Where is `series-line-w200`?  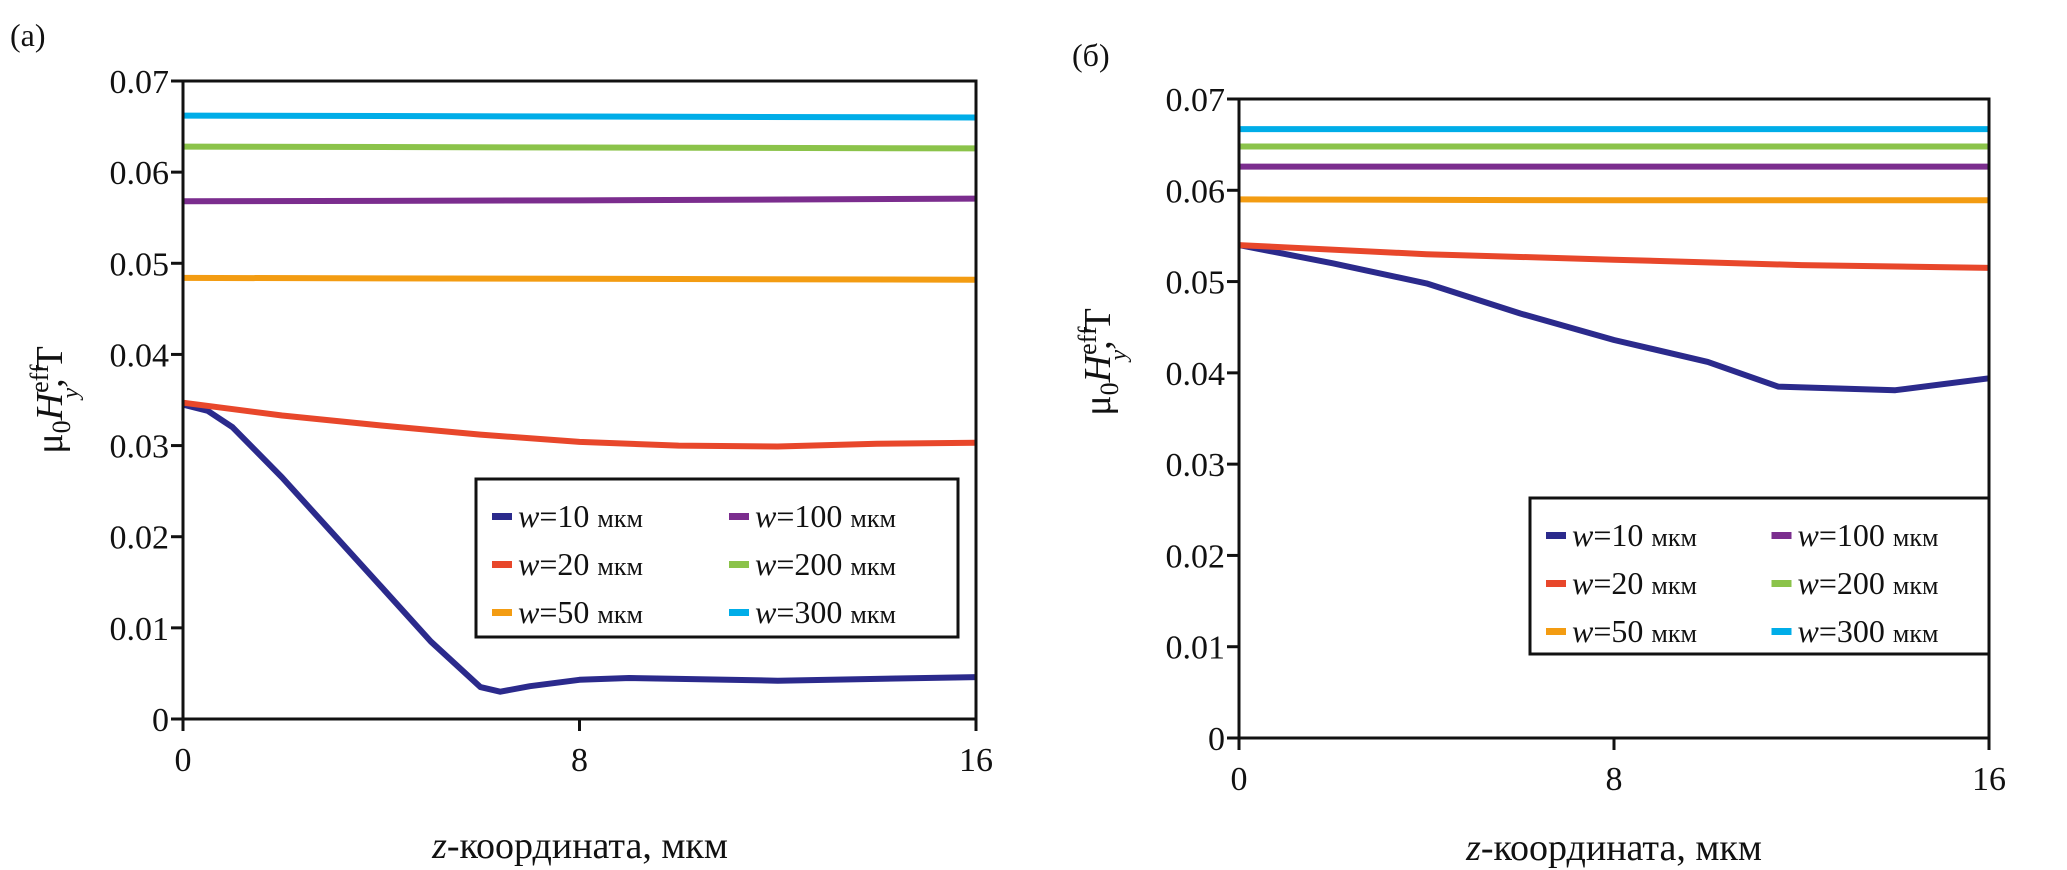
series-line-w200 is located at coordinates (579, 147).